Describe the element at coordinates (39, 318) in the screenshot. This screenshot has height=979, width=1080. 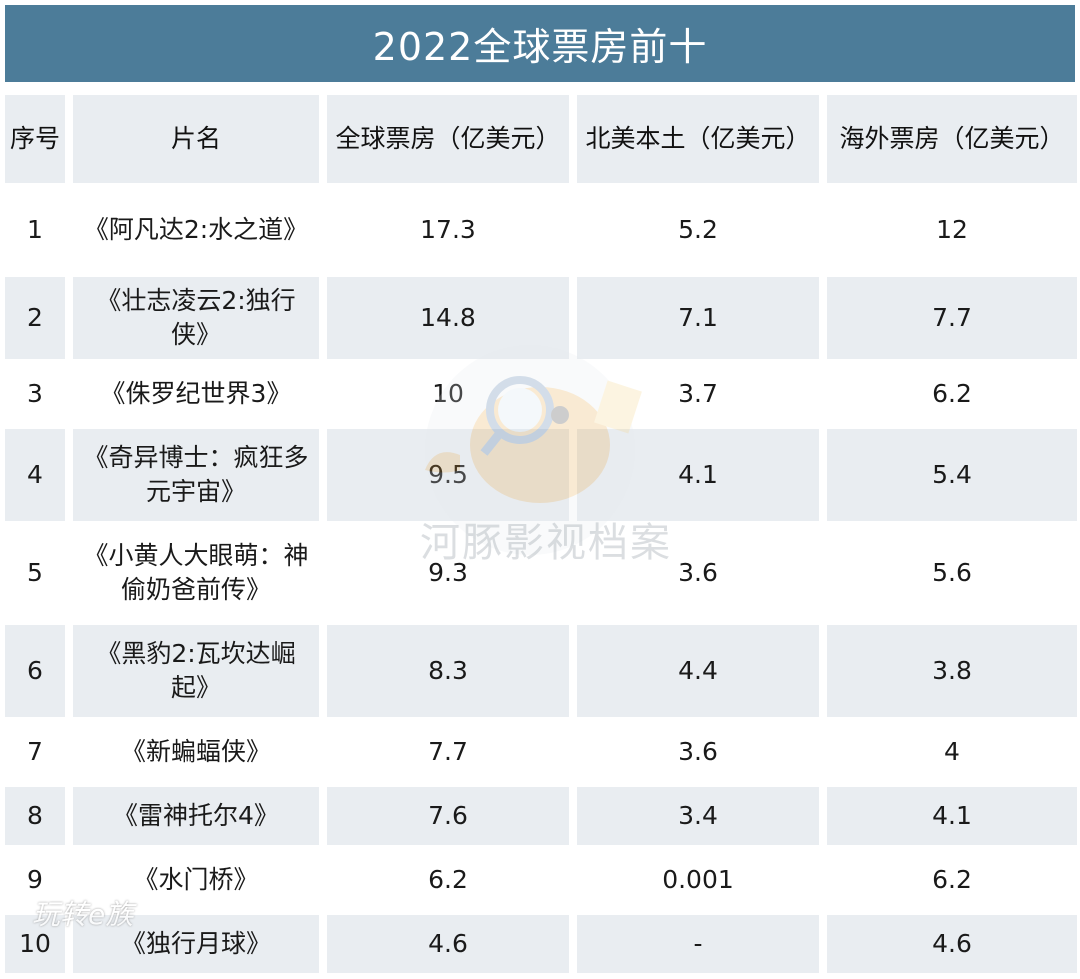
I see `cell-rank: 2` at that location.